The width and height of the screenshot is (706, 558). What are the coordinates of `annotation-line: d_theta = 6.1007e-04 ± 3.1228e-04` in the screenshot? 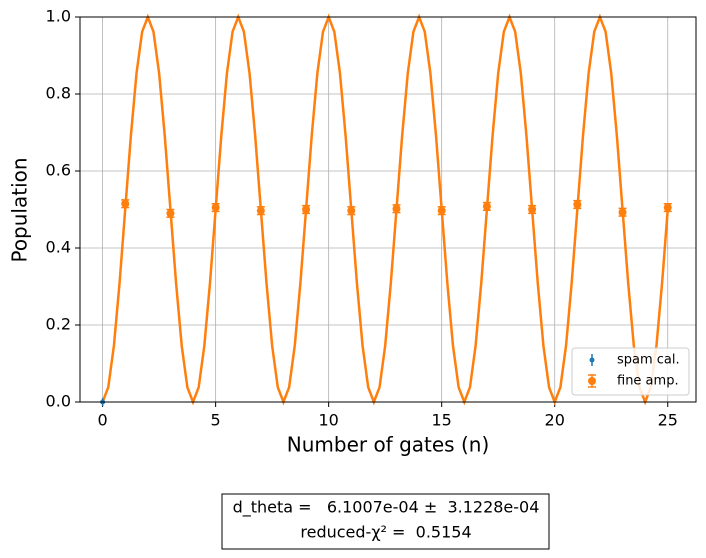 It's located at (386, 508).